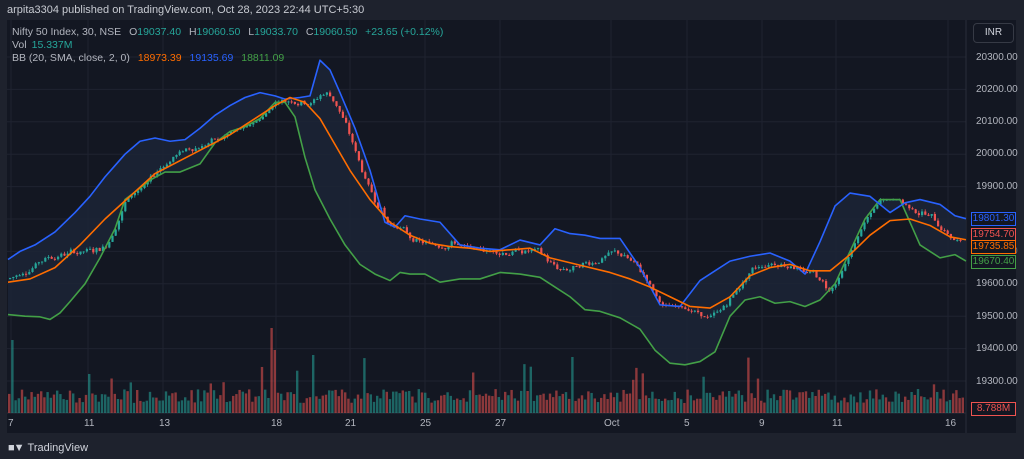 This screenshot has height=459, width=1024. What do you see at coordinates (276, 32) in the screenshot?
I see `low-value: 19033.70` at bounding box center [276, 32].